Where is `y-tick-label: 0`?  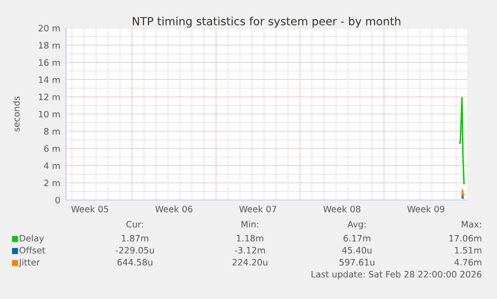
y-tick-label: 0 is located at coordinates (57, 200).